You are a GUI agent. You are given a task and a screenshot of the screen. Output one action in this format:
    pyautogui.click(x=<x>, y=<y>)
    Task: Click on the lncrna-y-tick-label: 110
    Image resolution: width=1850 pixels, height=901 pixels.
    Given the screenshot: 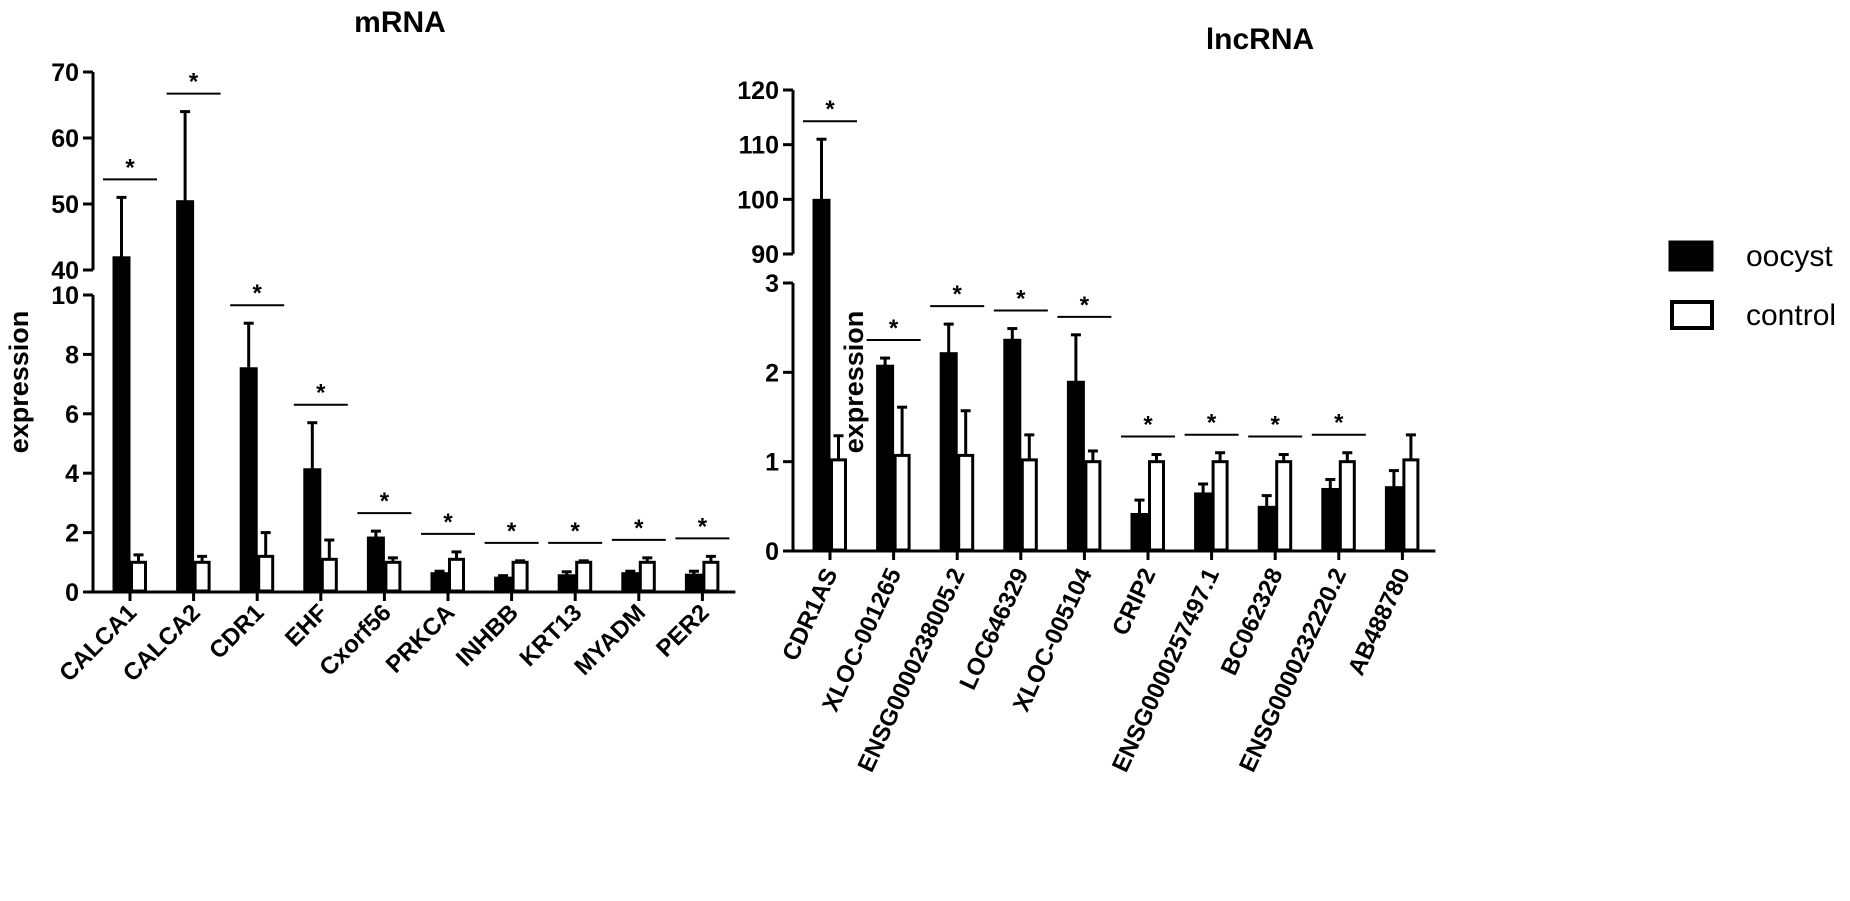 What is the action you would take?
    pyautogui.click(x=759, y=146)
    